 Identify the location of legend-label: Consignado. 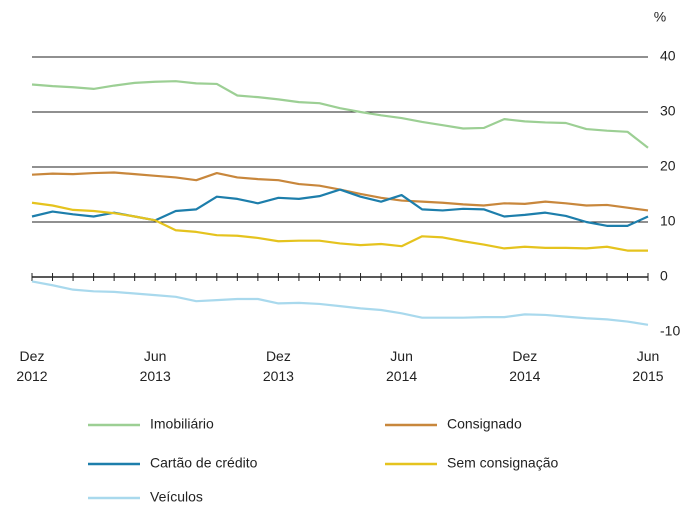
(484, 424).